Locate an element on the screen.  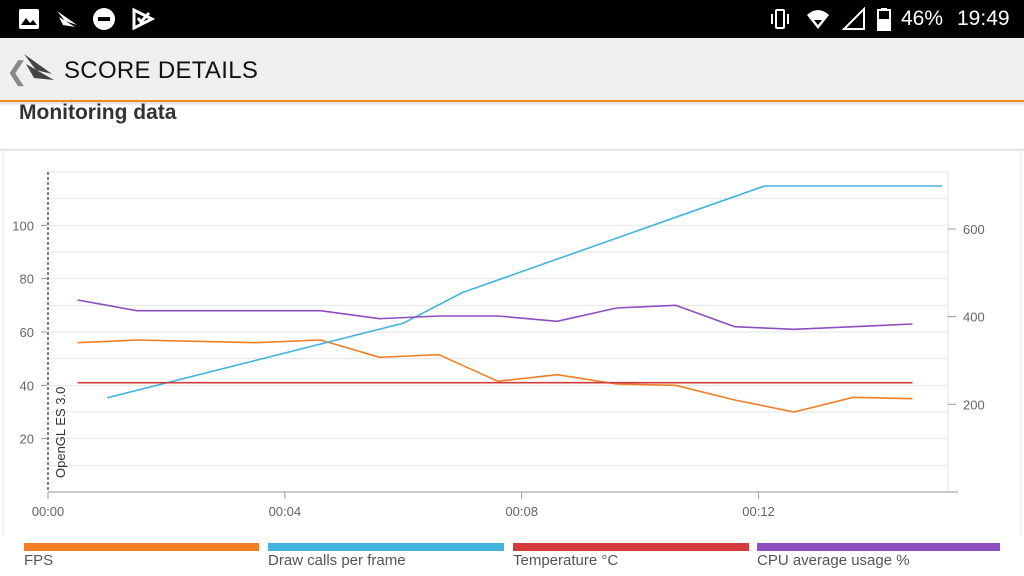
series-line-fps is located at coordinates (495, 376).